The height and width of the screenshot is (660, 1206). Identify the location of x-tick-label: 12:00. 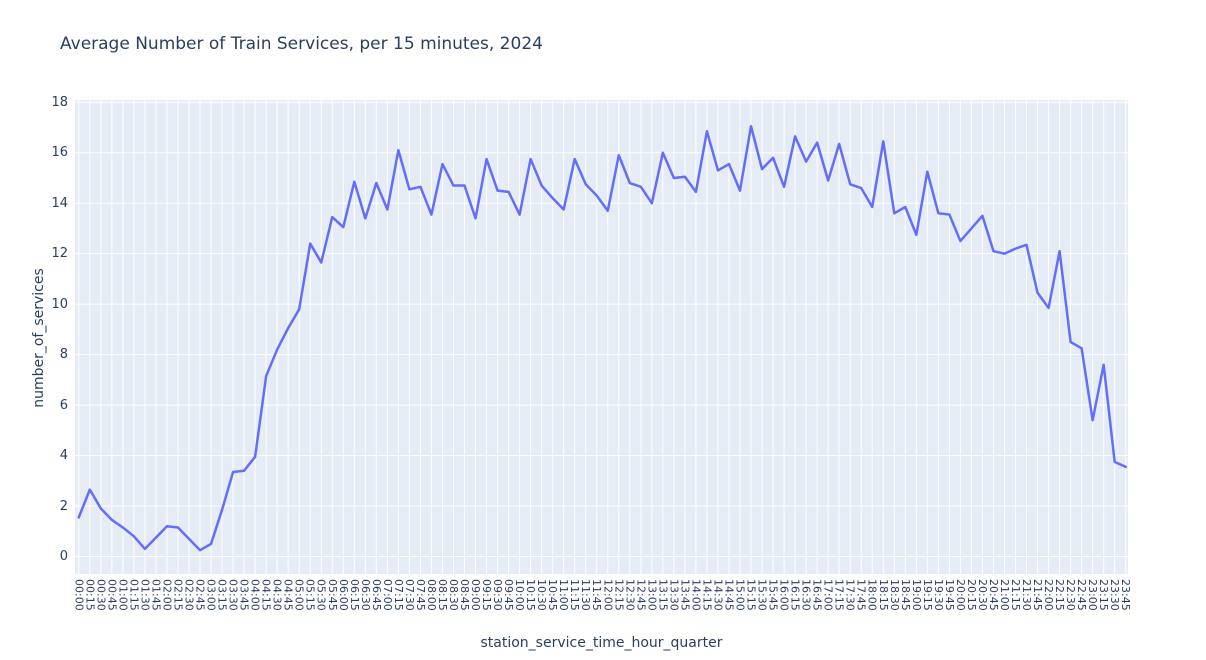
(608, 595).